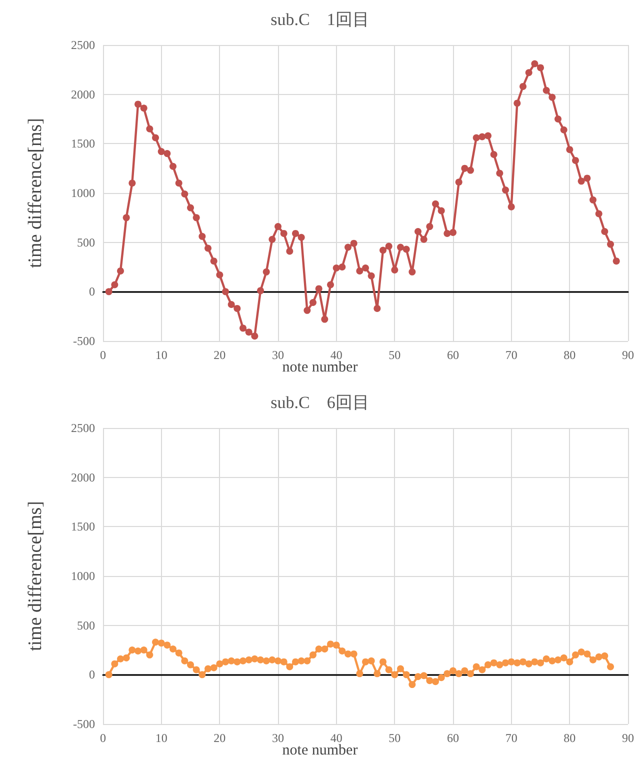 The width and height of the screenshot is (640, 767). What do you see at coordinates (320, 19) in the screenshot?
I see `chart-title: sub.C 1回目` at bounding box center [320, 19].